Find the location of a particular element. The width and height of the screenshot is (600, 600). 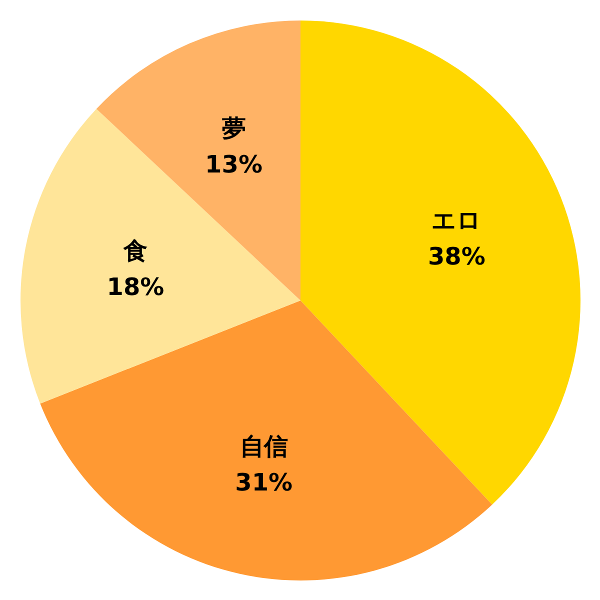

slice-label: エロ is located at coordinates (457, 220).